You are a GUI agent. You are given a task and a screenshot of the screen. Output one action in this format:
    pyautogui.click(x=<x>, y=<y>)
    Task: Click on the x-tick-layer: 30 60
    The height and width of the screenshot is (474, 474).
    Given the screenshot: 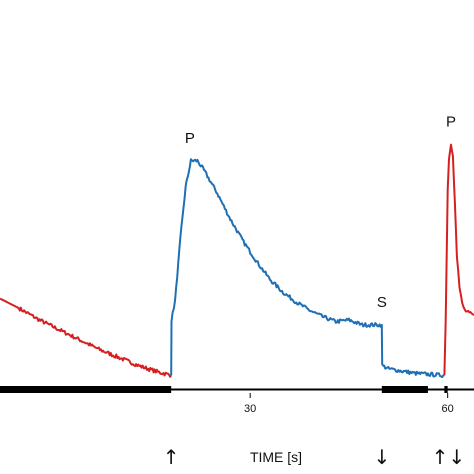 What is the action you would take?
    pyautogui.click(x=349, y=404)
    